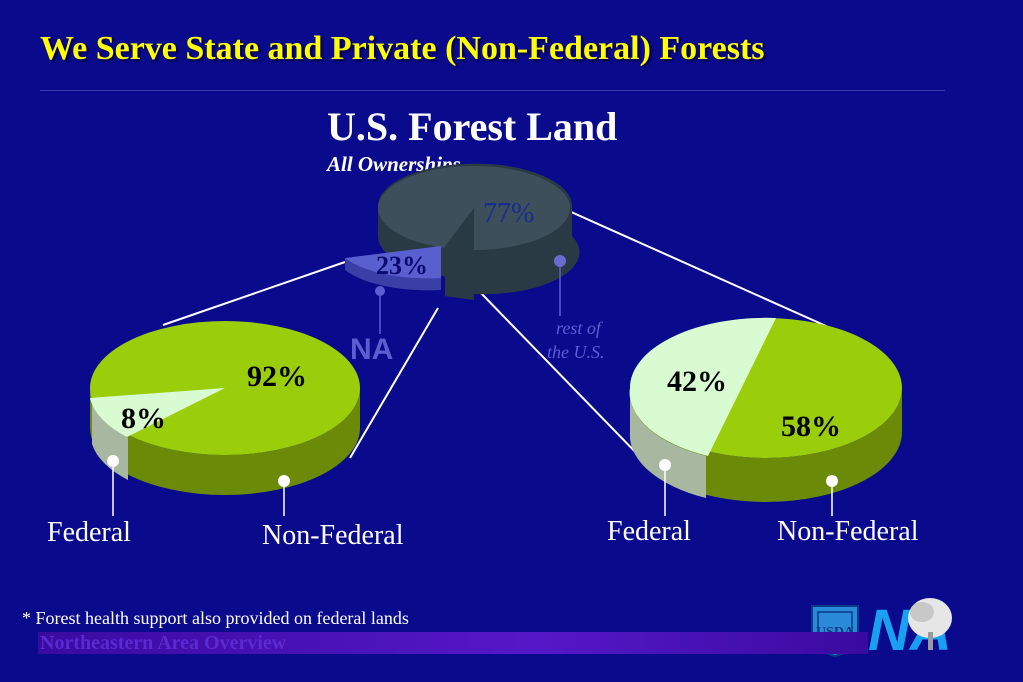  What do you see at coordinates (576, 352) in the screenshot?
I see `rest-callout-line2: the U.S.` at bounding box center [576, 352].